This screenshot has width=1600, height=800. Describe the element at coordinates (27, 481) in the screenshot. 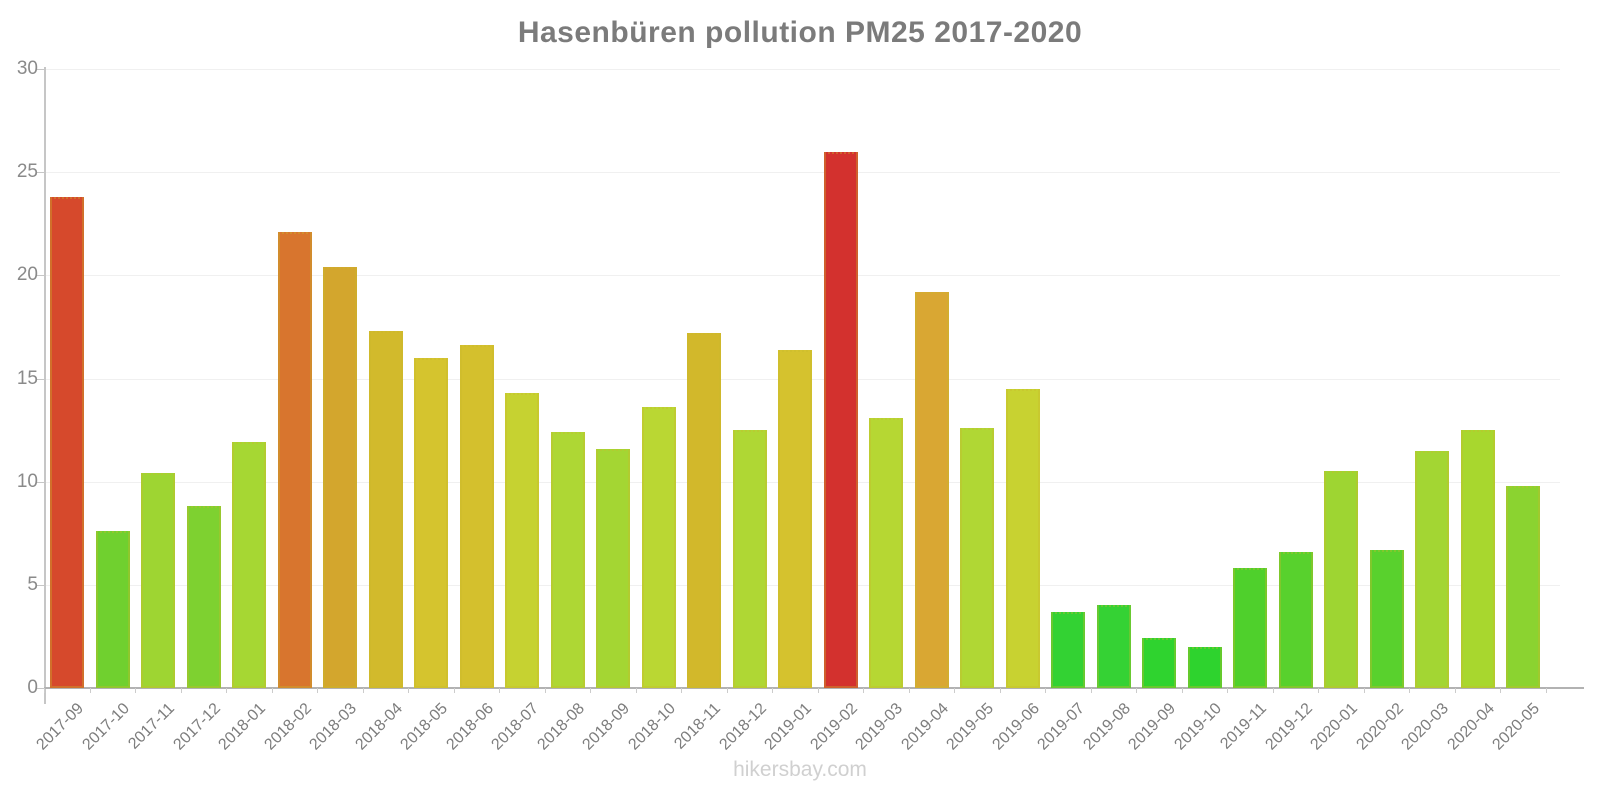

I see `y-axis-tick-label: 10` at that location.